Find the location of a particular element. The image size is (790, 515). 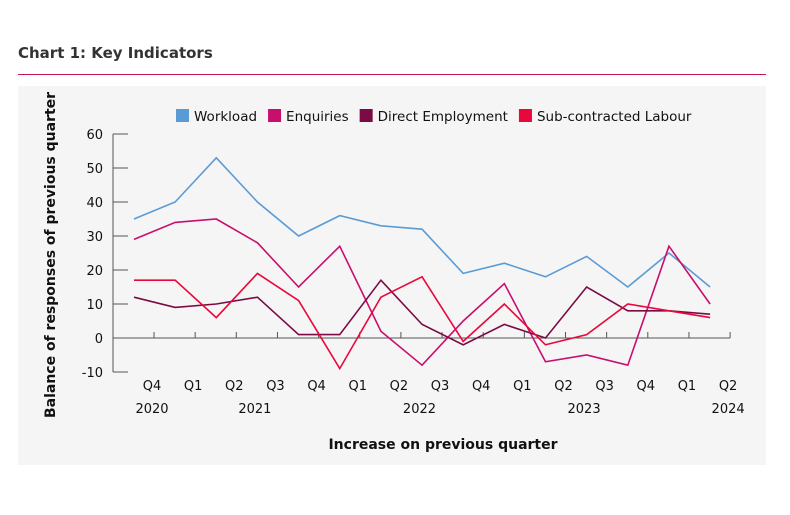

title-divider is located at coordinates (392, 74).